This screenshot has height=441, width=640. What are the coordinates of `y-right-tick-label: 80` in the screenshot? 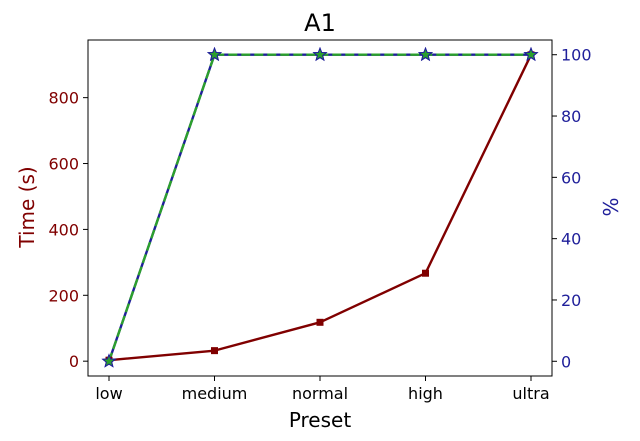 It's located at (571, 116).